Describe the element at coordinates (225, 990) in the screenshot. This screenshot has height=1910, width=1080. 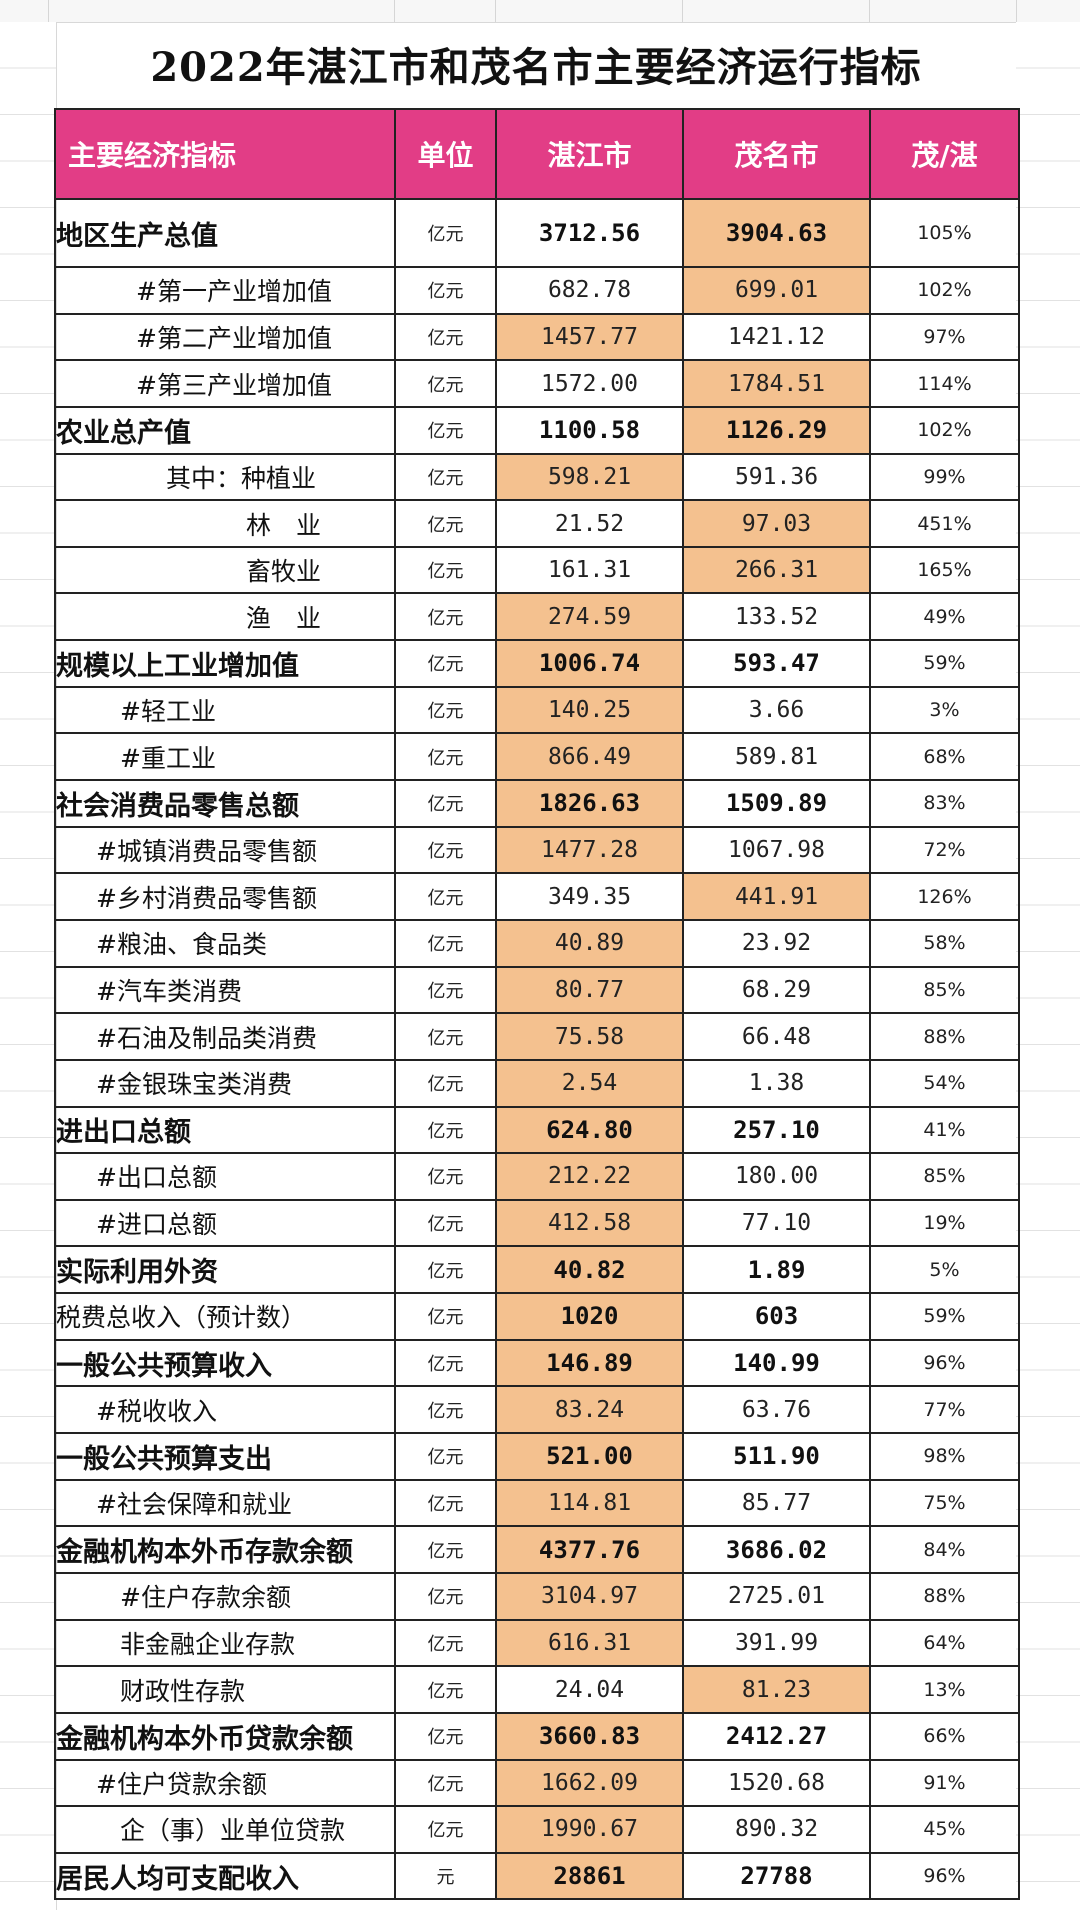
I see `indicator-name-cell: #汽车类消费` at that location.